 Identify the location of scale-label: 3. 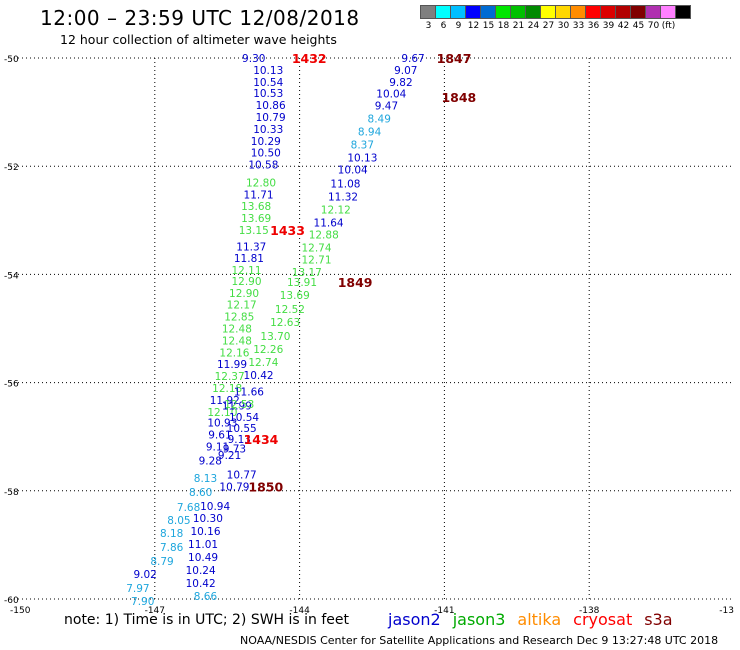
(428, 26).